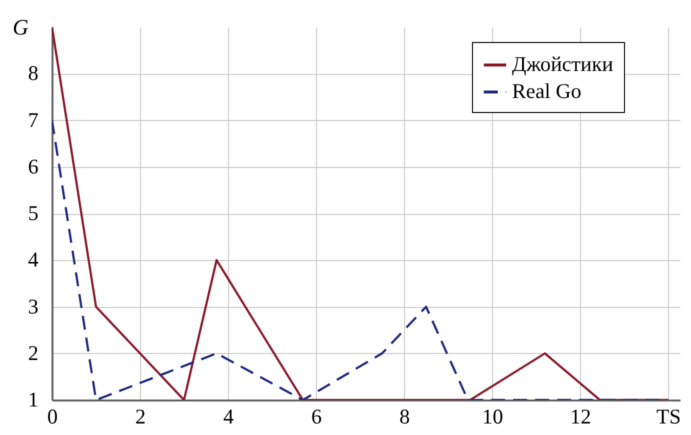 The height and width of the screenshot is (435, 691). I want to click on x-tick-label: TS, so click(668, 416).